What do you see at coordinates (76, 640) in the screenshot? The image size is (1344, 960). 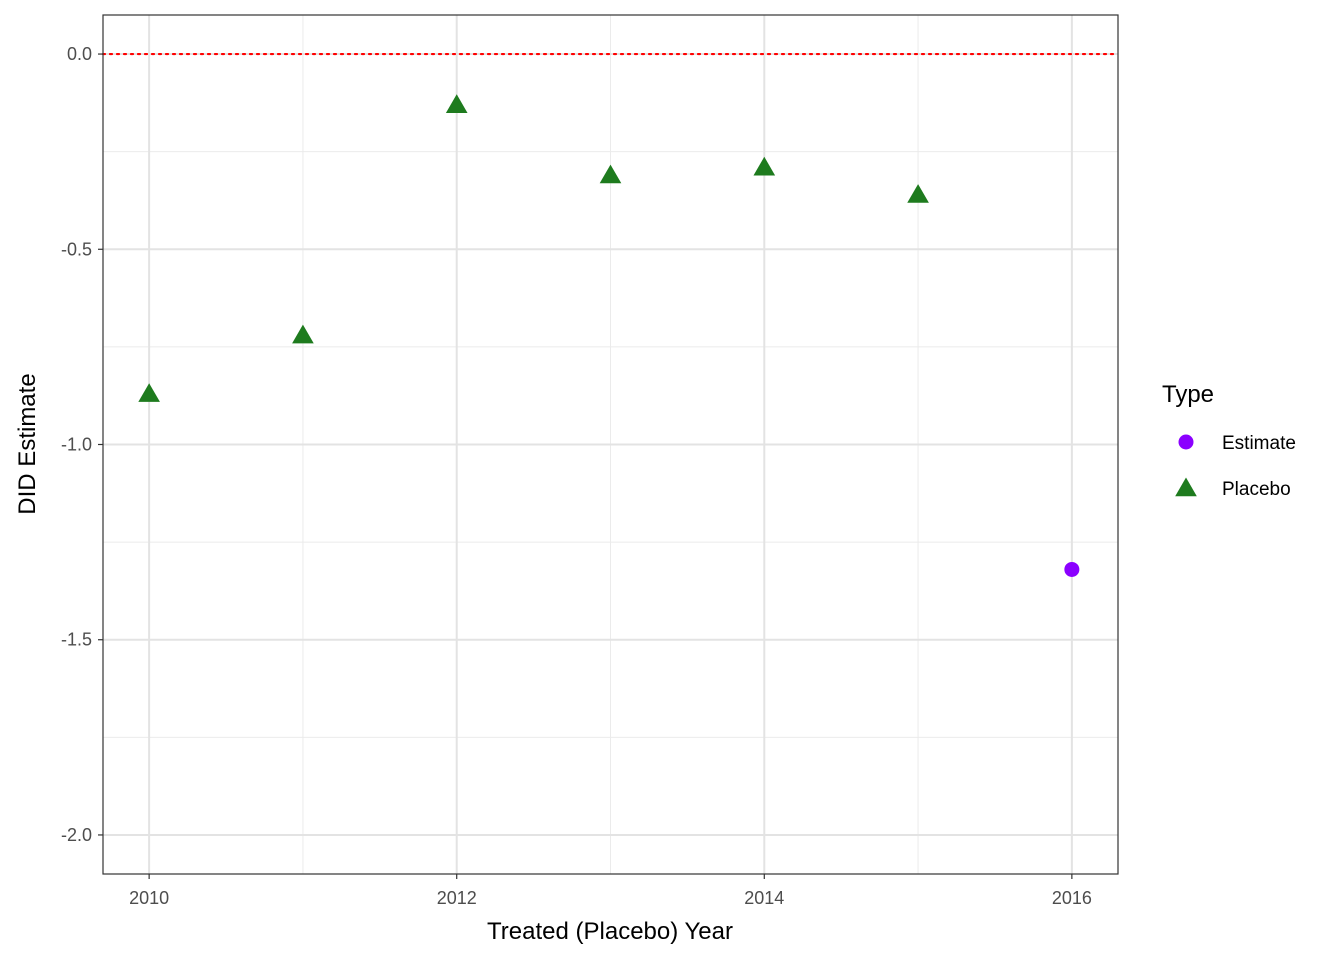 I see `y-tick-label: -1.5` at bounding box center [76, 640].